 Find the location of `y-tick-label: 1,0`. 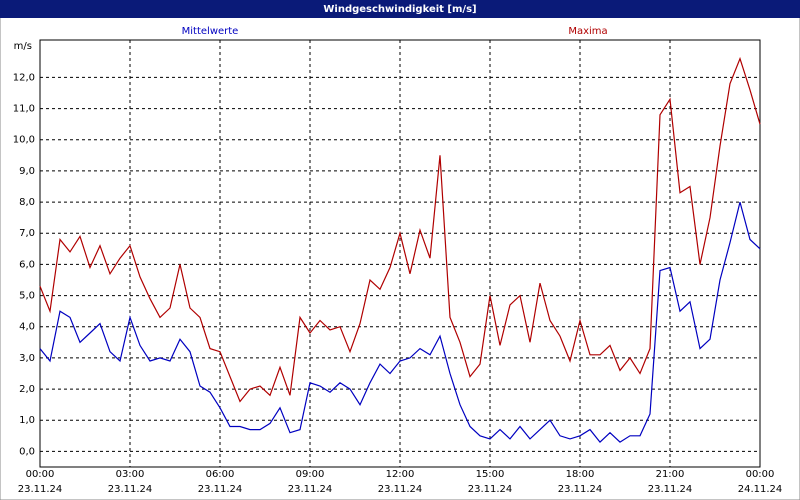

y-tick-label: 1,0 is located at coordinates (27, 420).